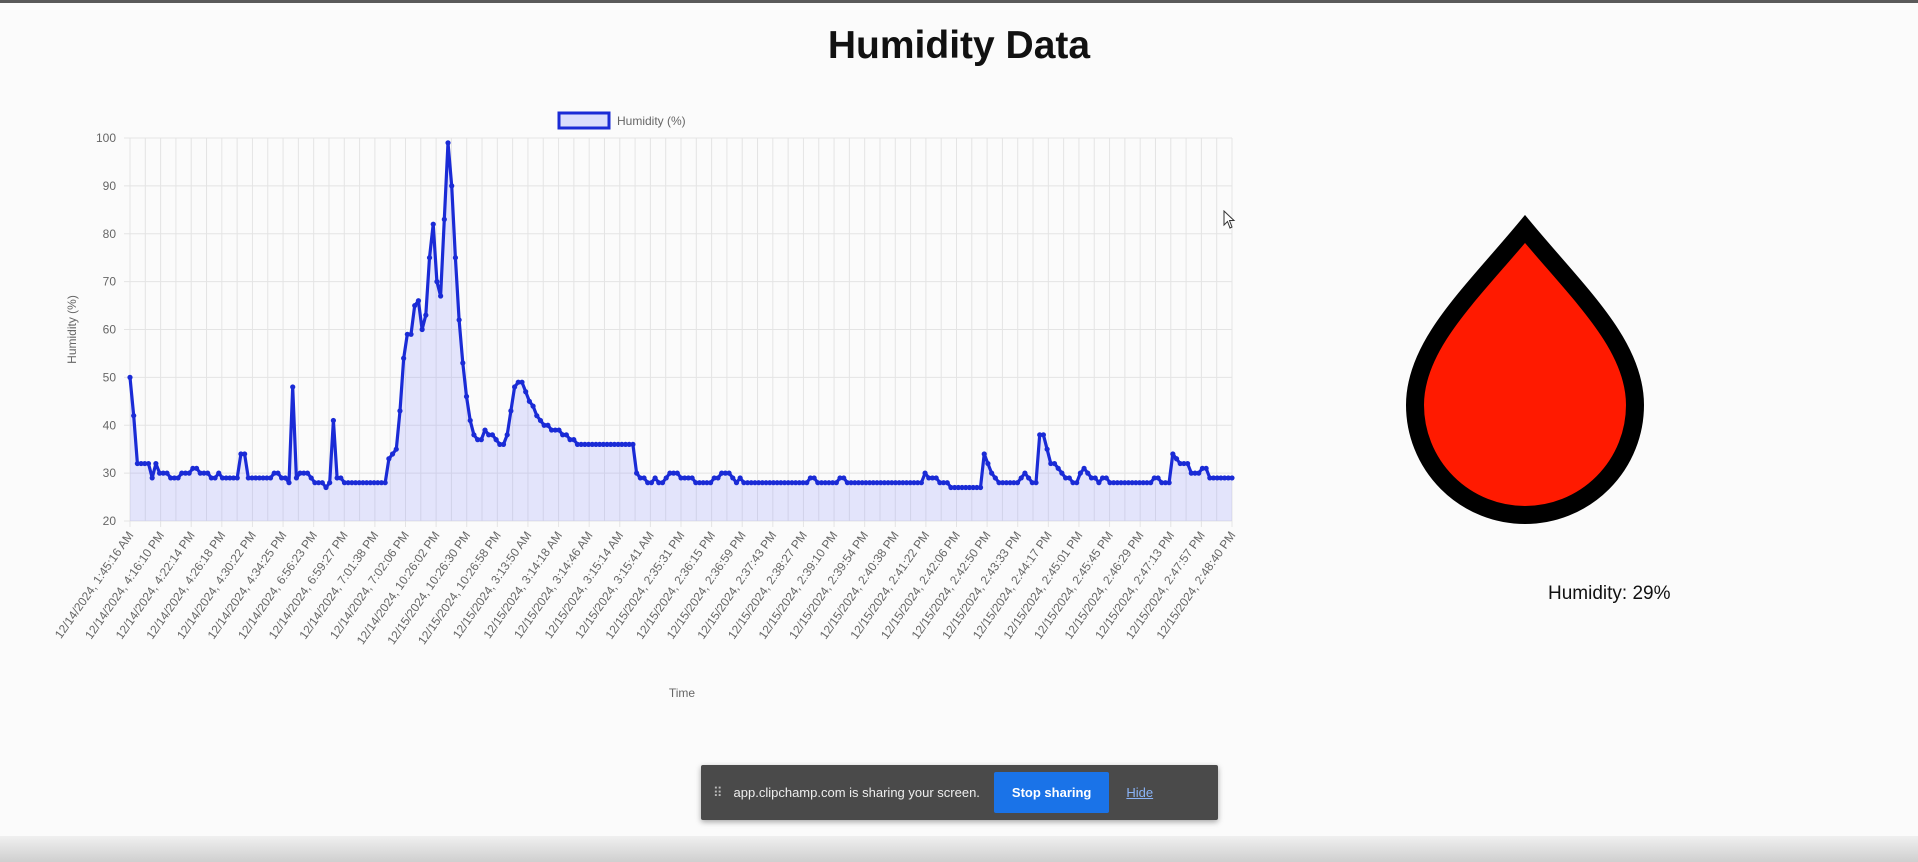 The image size is (1918, 862). Describe the element at coordinates (1140, 792) in the screenshot. I see `hide-link: Hide` at that location.